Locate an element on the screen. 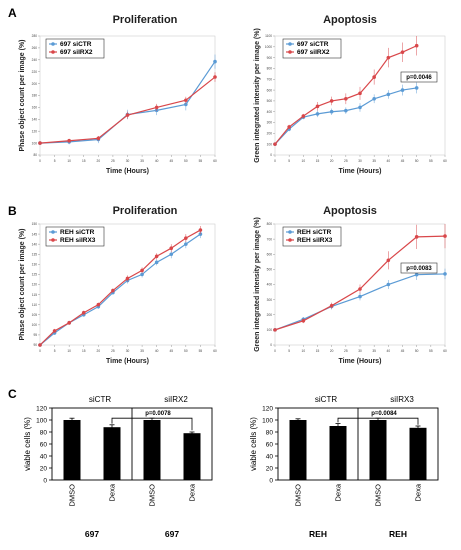 This screenshot has width=461, height=550. y-tick-label: 145 is located at coordinates (35, 234).